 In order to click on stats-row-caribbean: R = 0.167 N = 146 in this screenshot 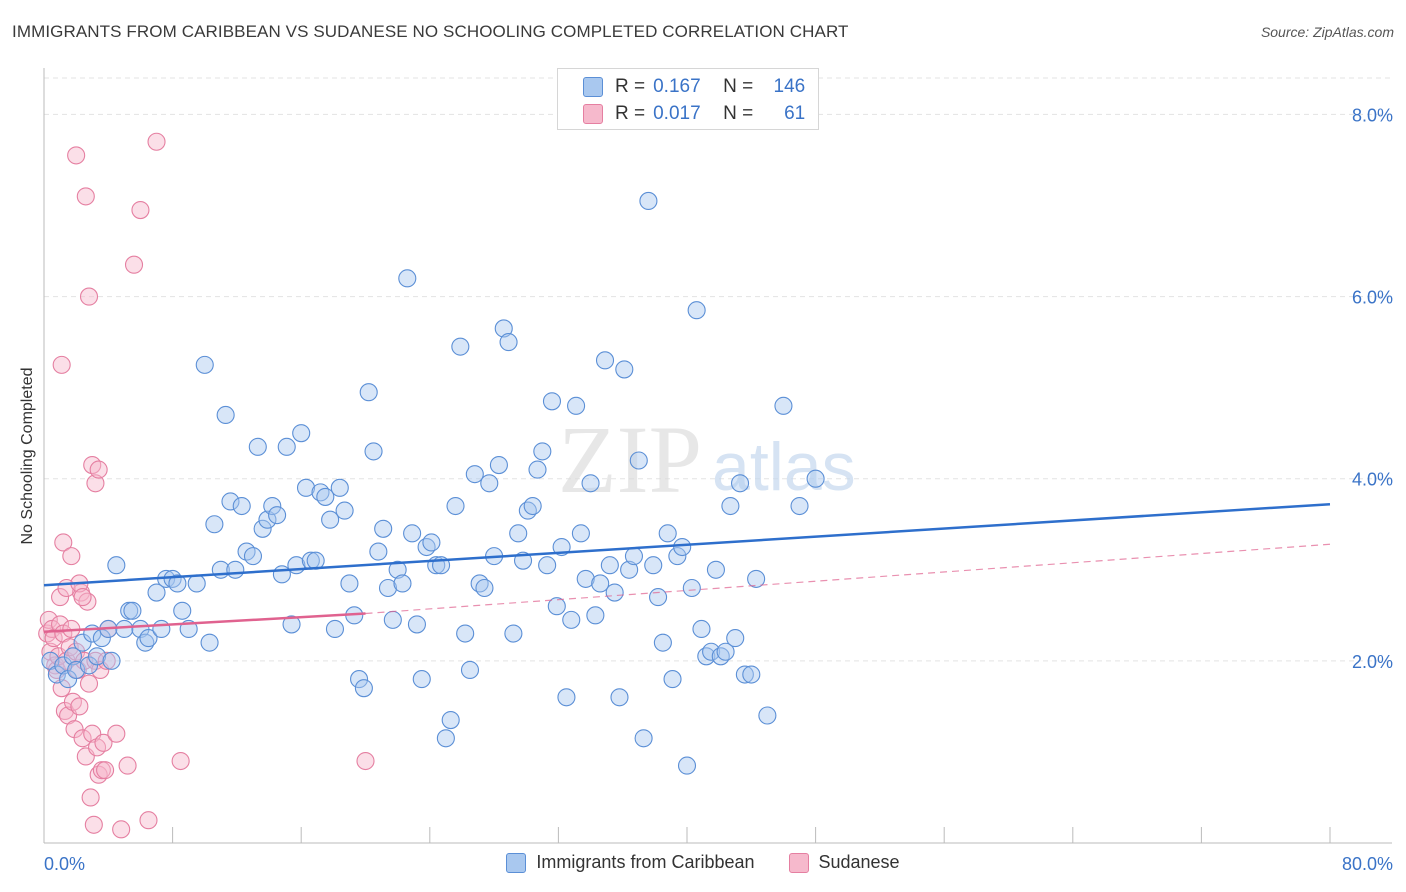, I will do `click(694, 87)`.